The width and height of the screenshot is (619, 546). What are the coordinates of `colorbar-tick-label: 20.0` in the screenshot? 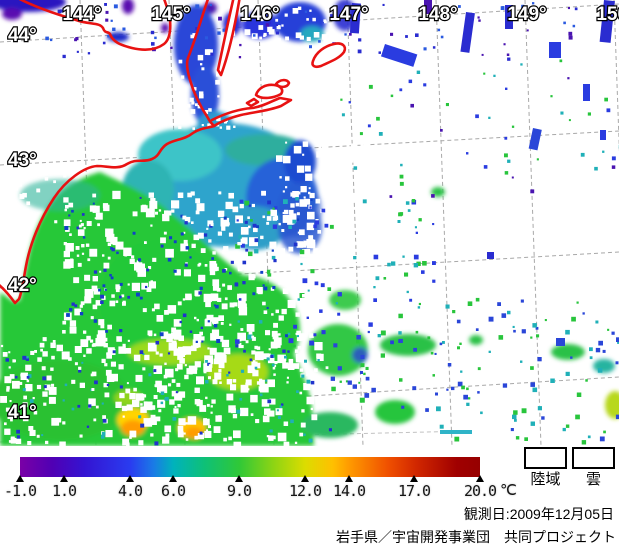 It's located at (480, 491).